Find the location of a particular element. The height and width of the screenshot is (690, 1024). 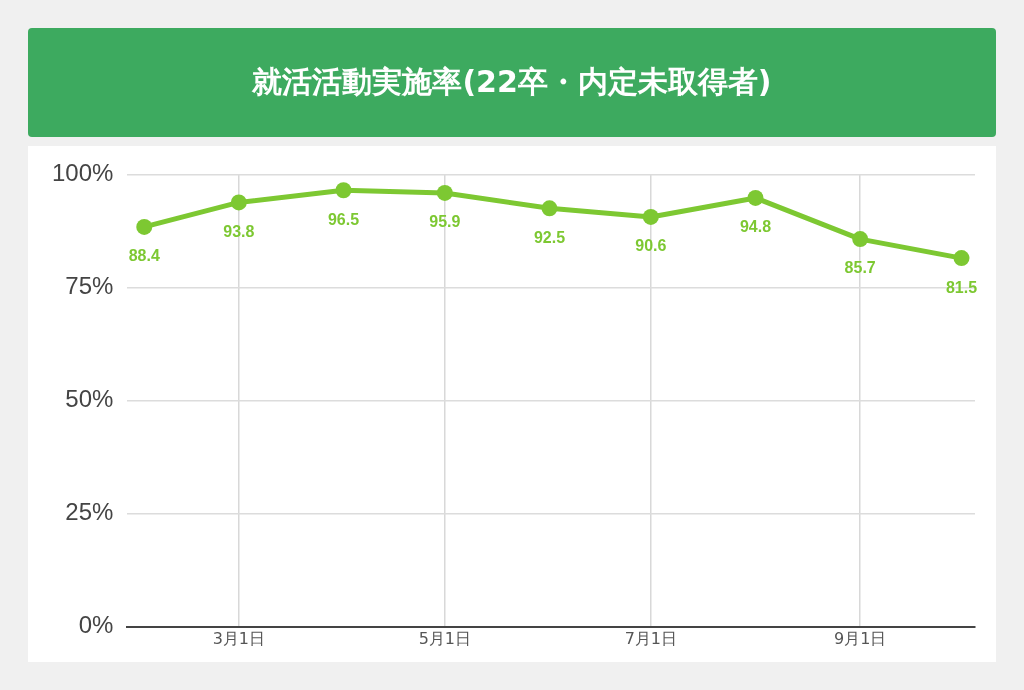

data-label: 95.9 is located at coordinates (445, 222).